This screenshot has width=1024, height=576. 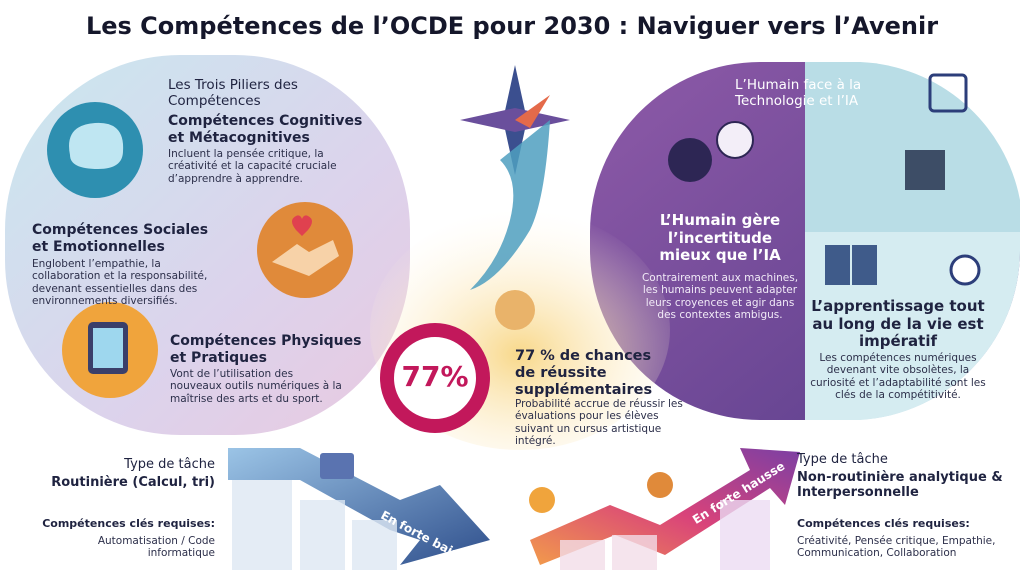 What do you see at coordinates (515, 120) in the screenshot?
I see `compass` at bounding box center [515, 120].